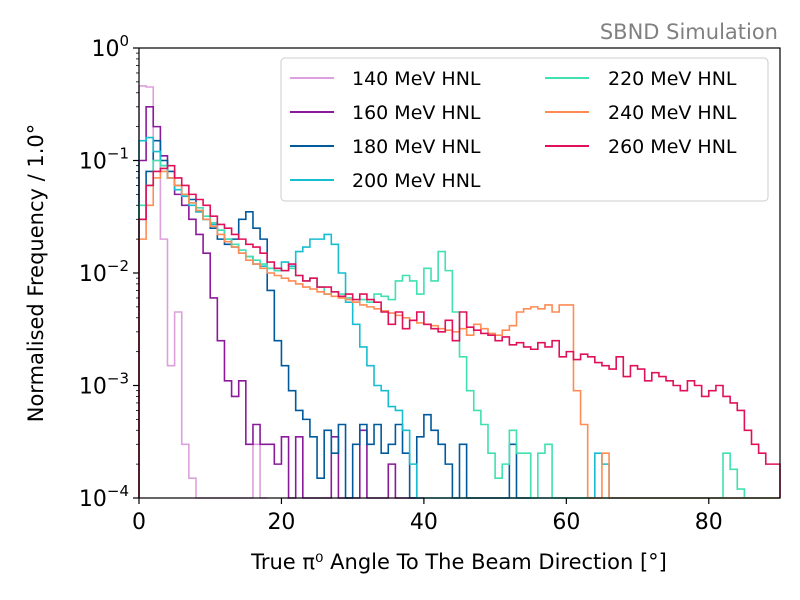 The image size is (800, 600). Describe the element at coordinates (104, 497) in the screenshot. I see `y-tick-label: 10⁻⁴` at that location.